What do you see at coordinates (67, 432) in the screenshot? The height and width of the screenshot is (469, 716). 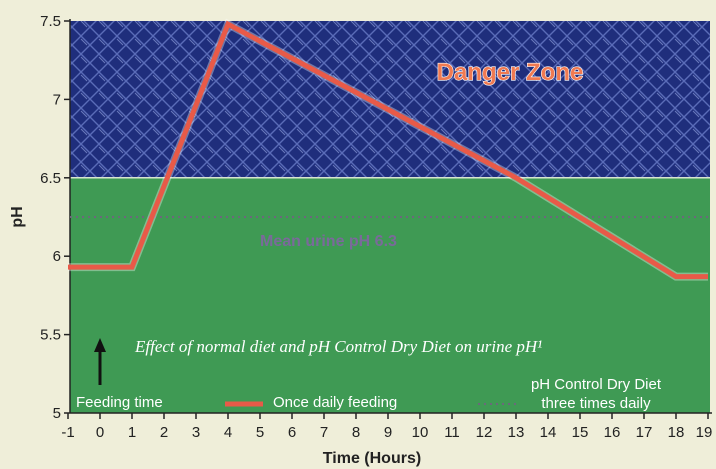 I see `x-tick-label: -1` at bounding box center [67, 432].